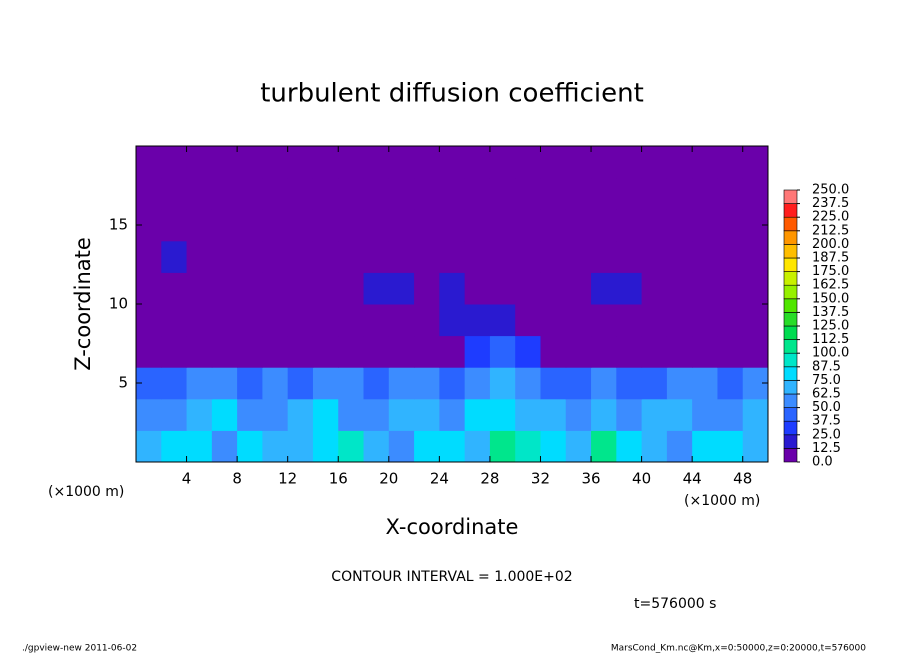  What do you see at coordinates (830, 230) in the screenshot?
I see `colorbar-label: 212.5` at bounding box center [830, 230].